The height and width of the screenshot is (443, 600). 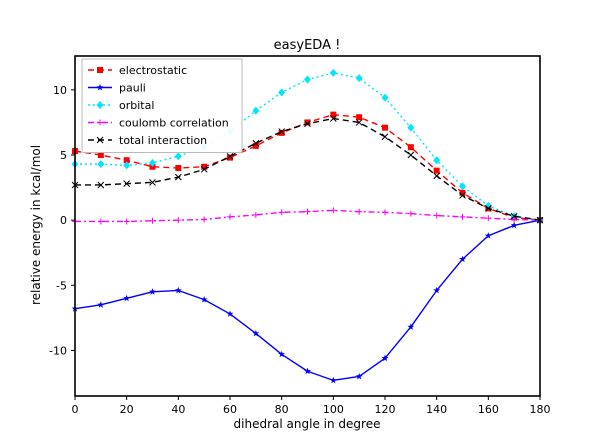 I want to click on x-tick-label: 160, so click(x=488, y=409).